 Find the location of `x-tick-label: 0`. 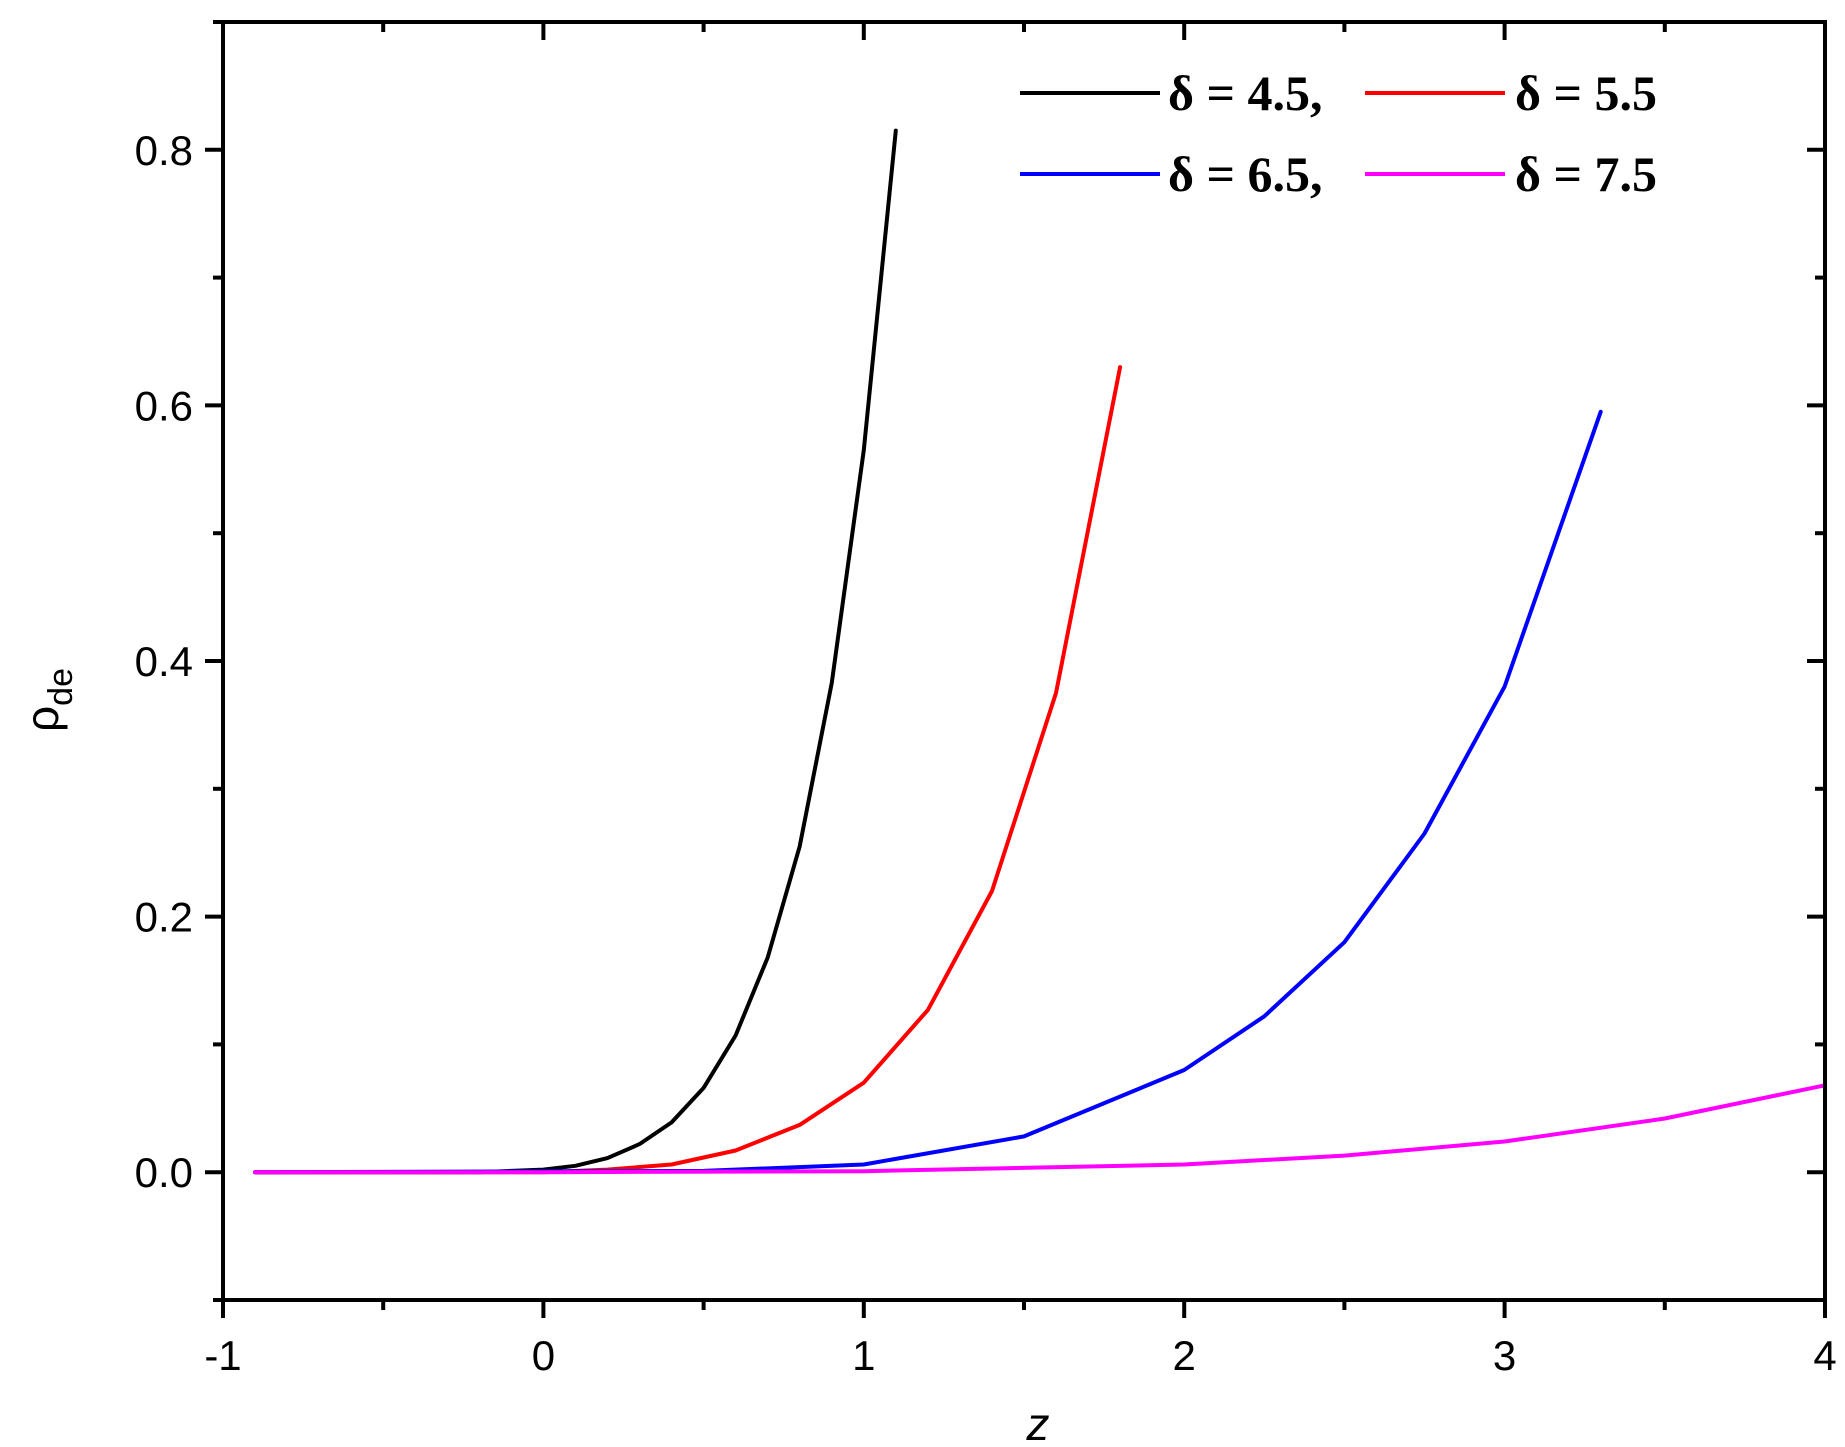

x-tick-label: 0 is located at coordinates (543, 1355).